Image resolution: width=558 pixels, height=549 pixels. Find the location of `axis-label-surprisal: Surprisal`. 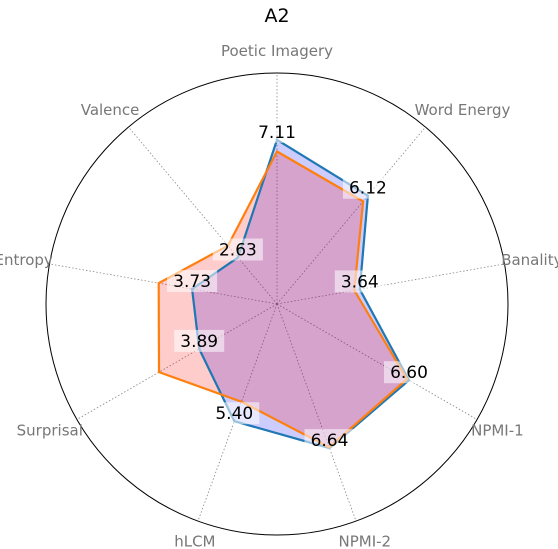

axis-label-surprisal: Surprisal is located at coordinates (50, 431).